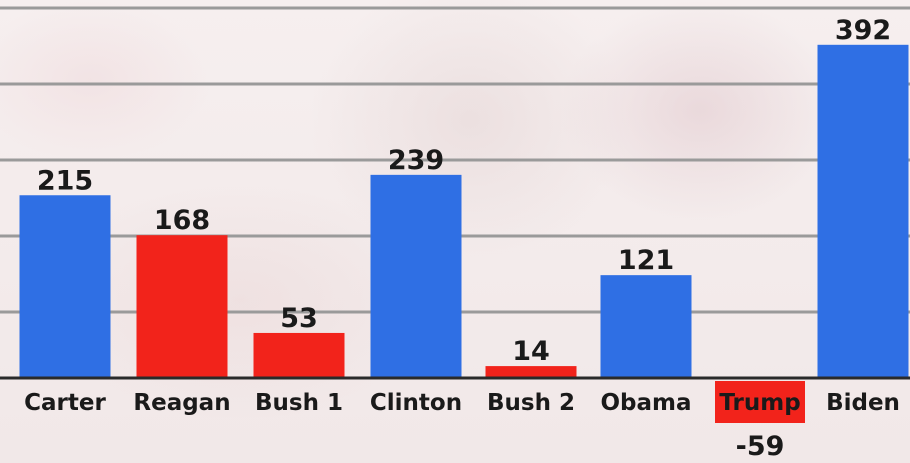 The height and width of the screenshot is (463, 910). I want to click on bar-clinton, so click(416, 276).